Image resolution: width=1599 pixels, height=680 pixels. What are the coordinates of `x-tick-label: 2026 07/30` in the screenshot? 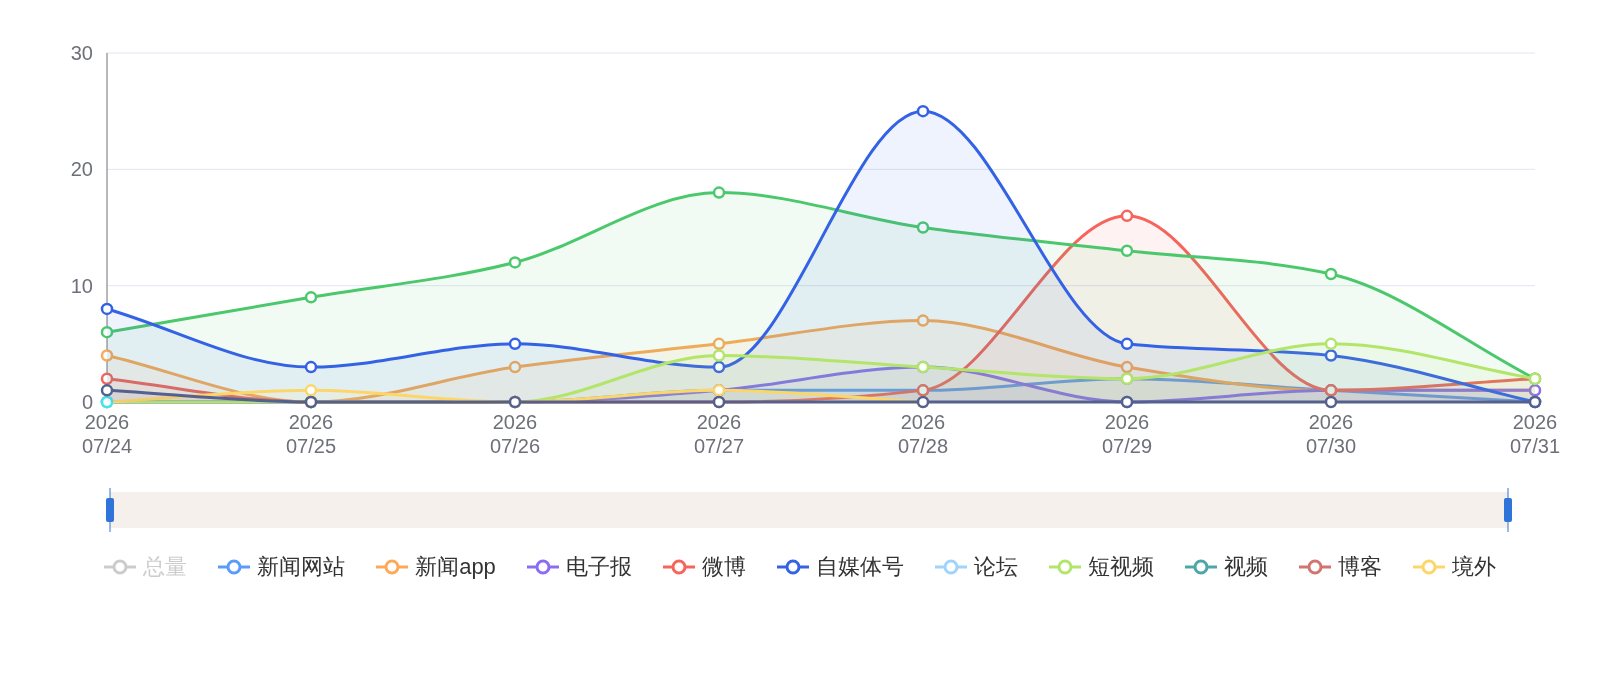 It's located at (1331, 434).